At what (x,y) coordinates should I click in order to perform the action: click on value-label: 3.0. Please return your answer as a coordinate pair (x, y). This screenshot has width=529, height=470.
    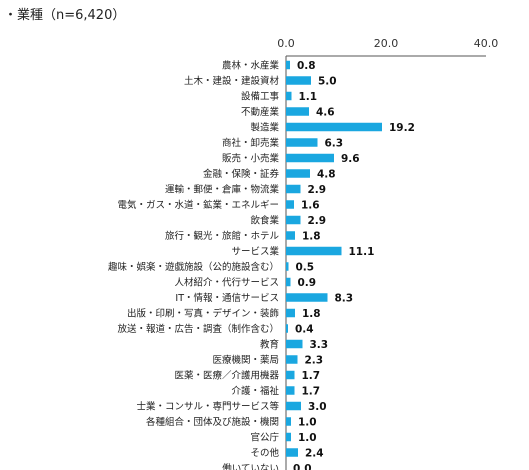
    Looking at the image, I should click on (317, 407).